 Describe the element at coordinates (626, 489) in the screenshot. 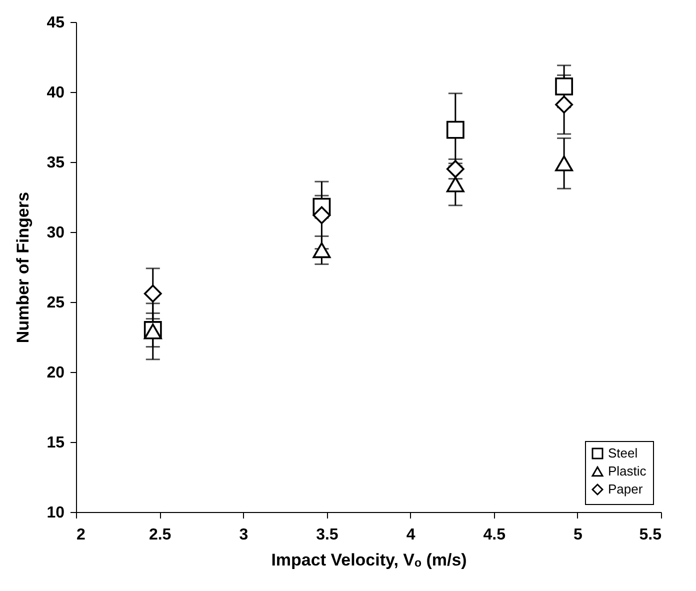

I see `legend-label: Paper` at that location.